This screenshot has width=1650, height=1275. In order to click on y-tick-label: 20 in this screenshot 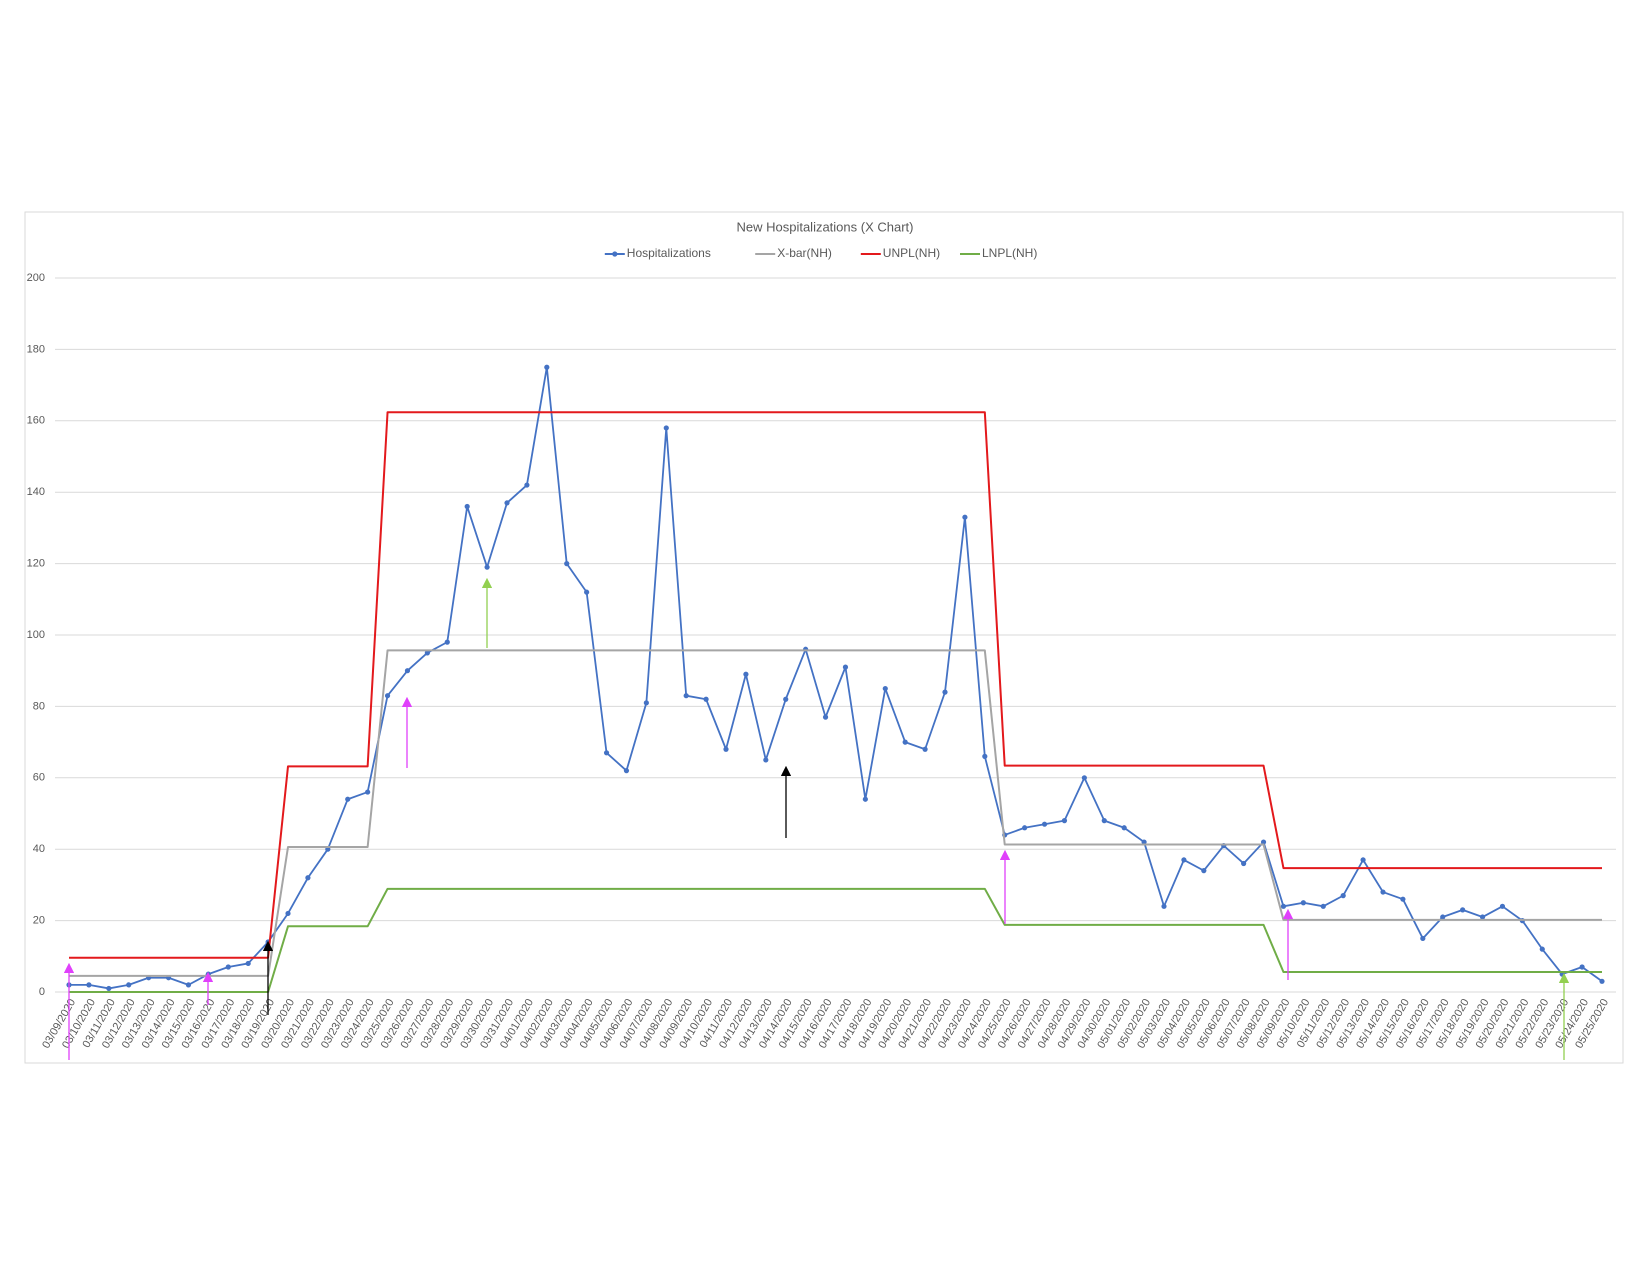, I will do `click(39, 921)`.